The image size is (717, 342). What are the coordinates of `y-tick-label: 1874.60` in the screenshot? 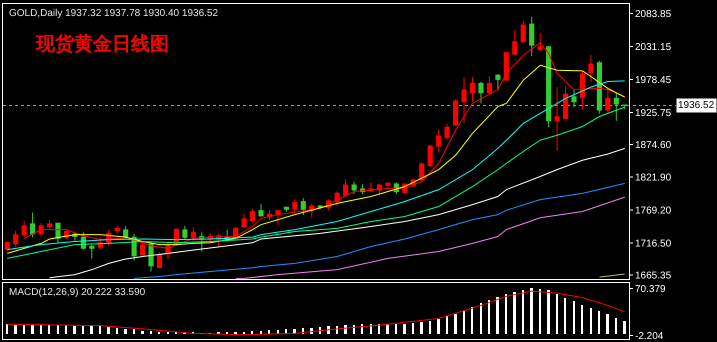 It's located at (653, 145).